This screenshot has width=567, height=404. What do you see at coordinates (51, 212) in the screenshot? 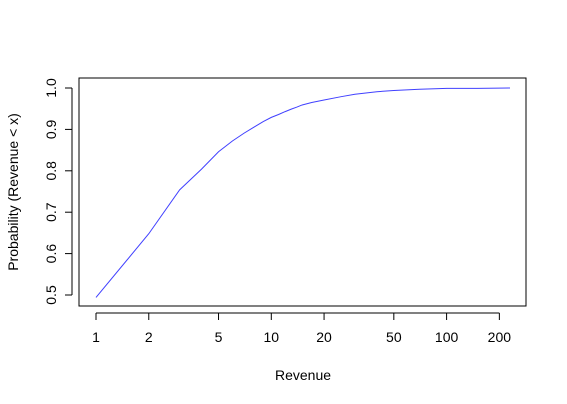
I see `y-tick-label: 0.7` at bounding box center [51, 212].